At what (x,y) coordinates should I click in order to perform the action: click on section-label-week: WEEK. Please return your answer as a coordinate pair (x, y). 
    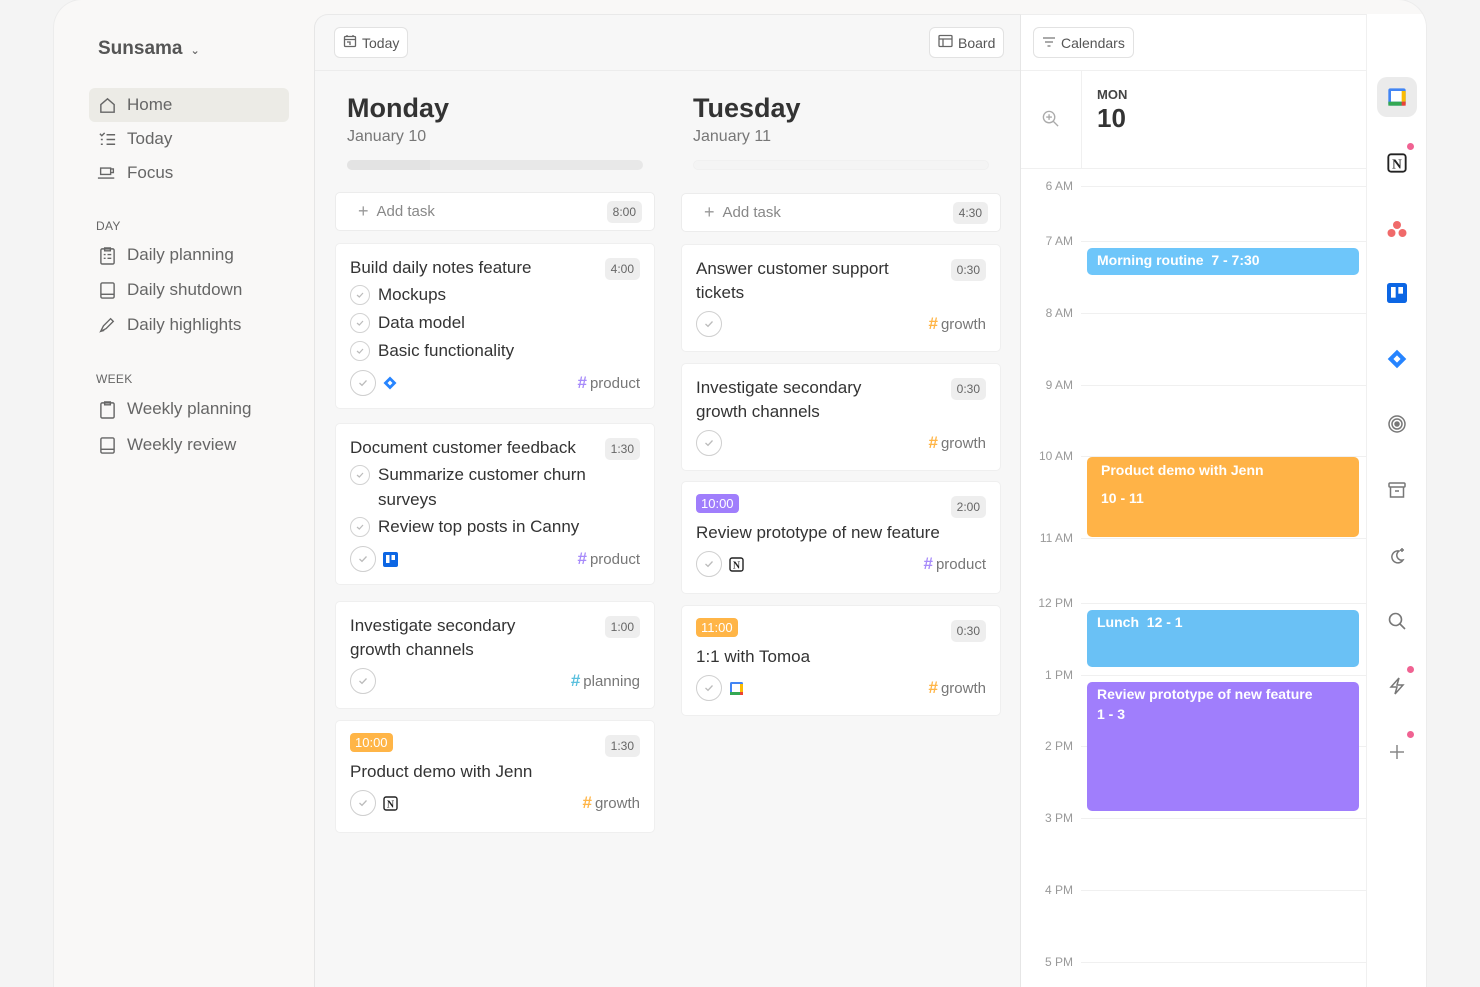
    Looking at the image, I should click on (114, 379).